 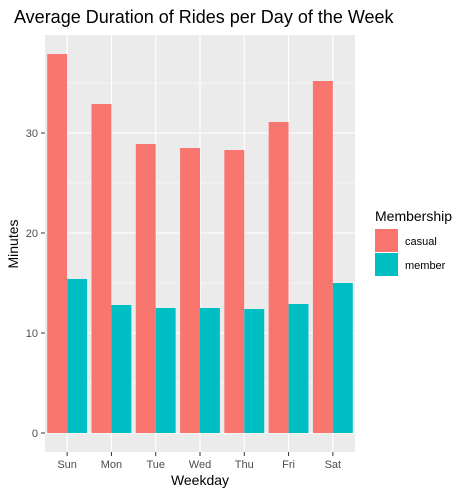 I want to click on y-axis-title: Minutes, so click(x=13, y=243).